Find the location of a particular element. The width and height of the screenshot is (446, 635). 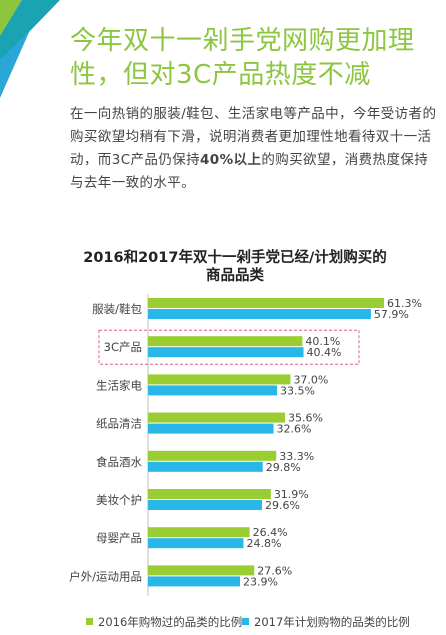

legend-label-2017: 2017年计划购物的品类的比例 is located at coordinates (332, 622).